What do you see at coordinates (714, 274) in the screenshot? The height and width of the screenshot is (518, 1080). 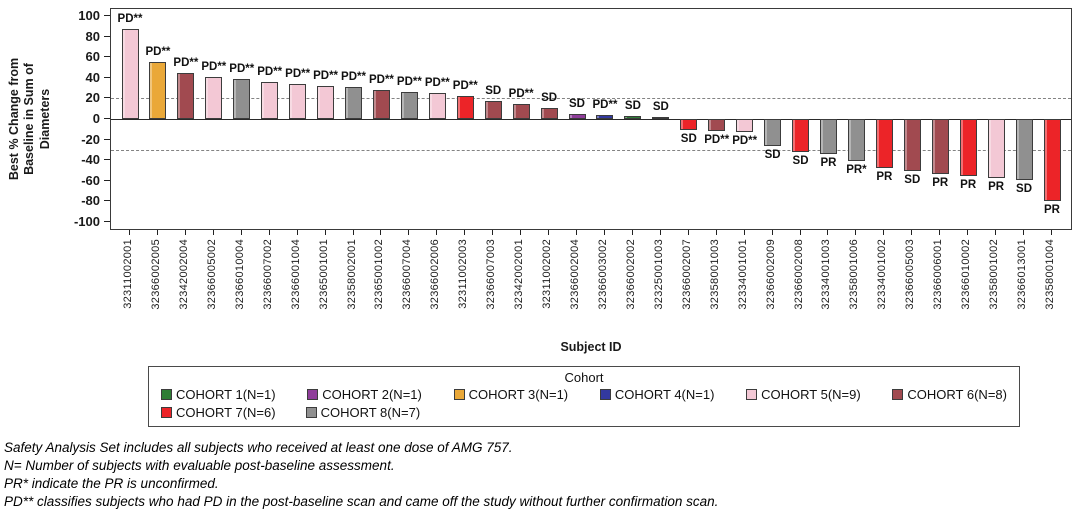 I see `subject-id-label: 32358001003` at bounding box center [714, 274].